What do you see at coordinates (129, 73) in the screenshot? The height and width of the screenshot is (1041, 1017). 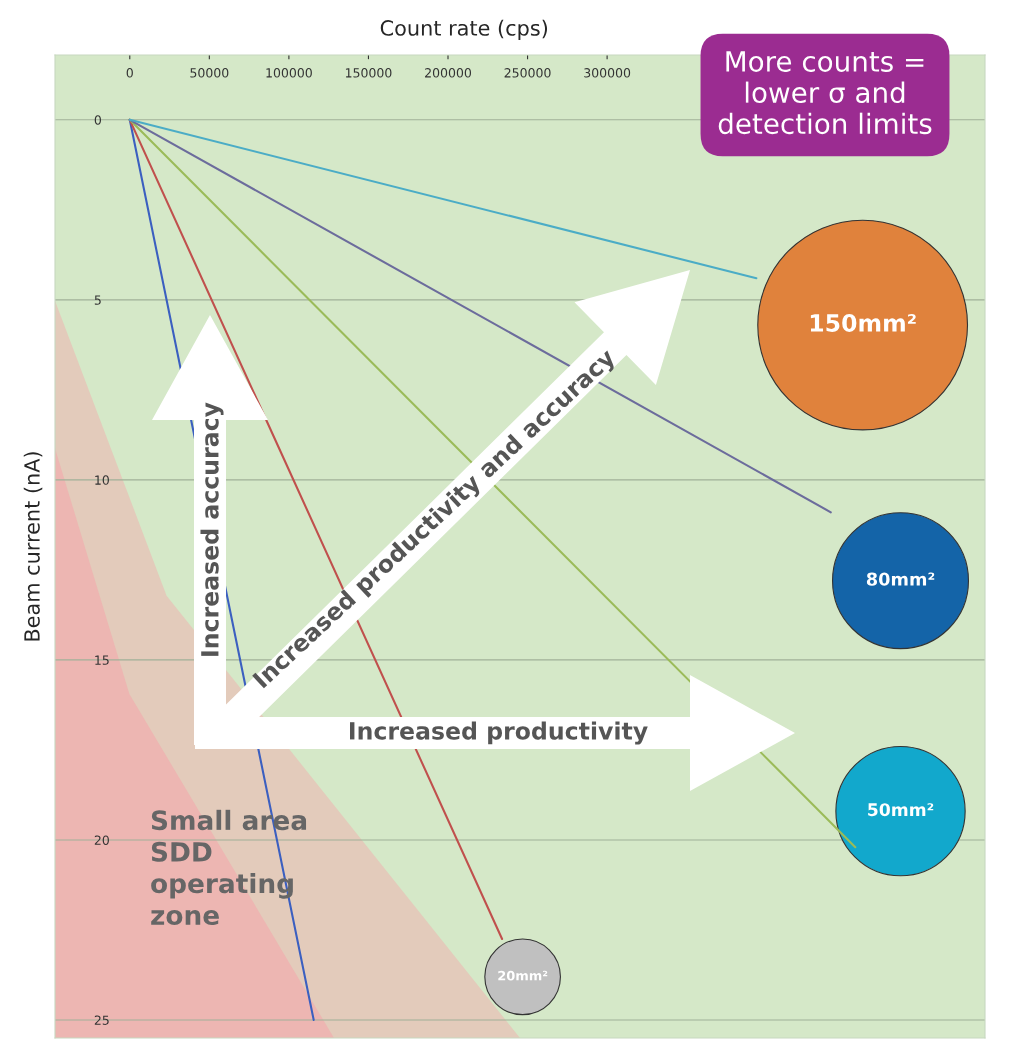 I see `x-tick-label: 0` at bounding box center [129, 73].